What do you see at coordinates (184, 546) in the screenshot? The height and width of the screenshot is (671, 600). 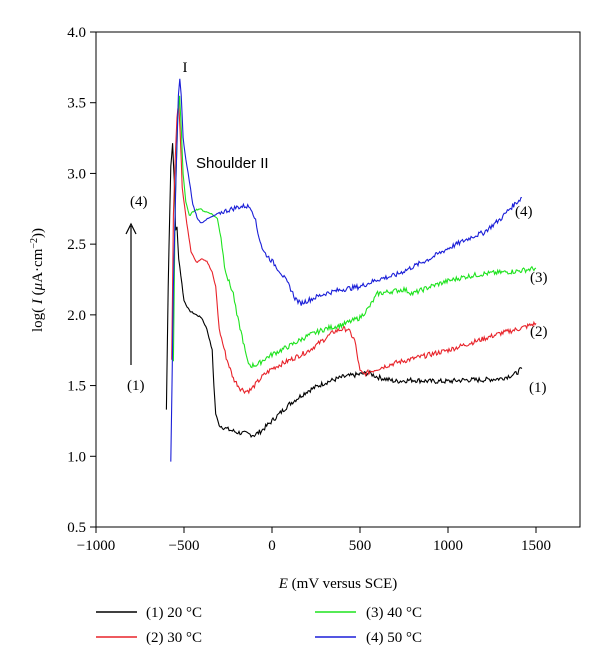 I see `x-tick-label: −500` at bounding box center [184, 546].